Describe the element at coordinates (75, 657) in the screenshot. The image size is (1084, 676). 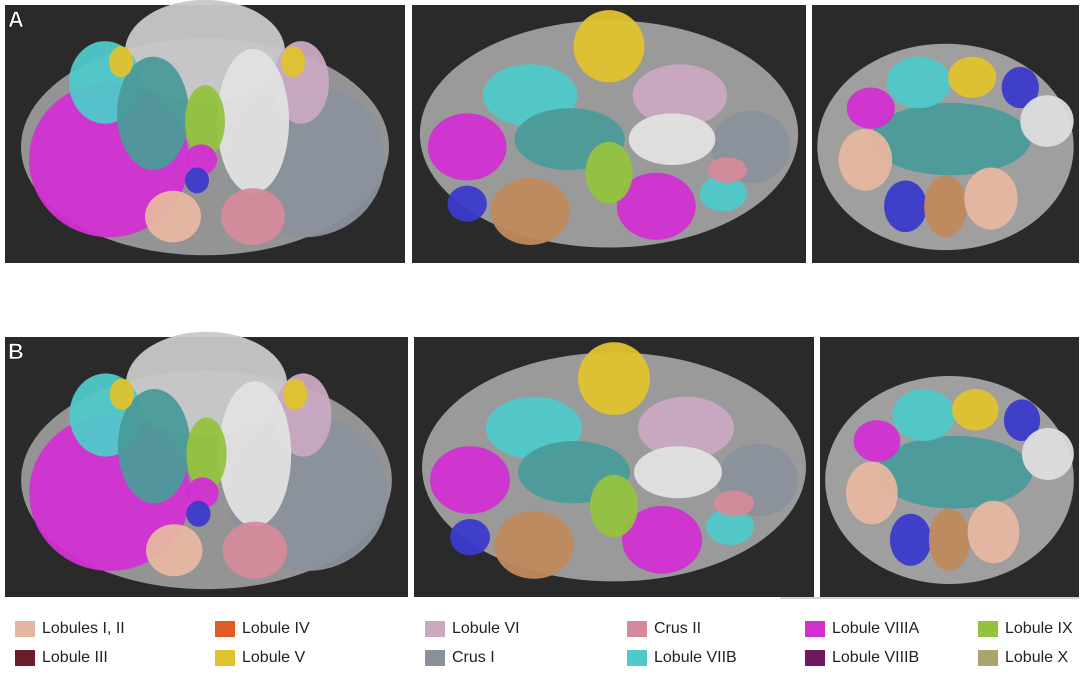
I see `legend-label: Lobule III` at that location.